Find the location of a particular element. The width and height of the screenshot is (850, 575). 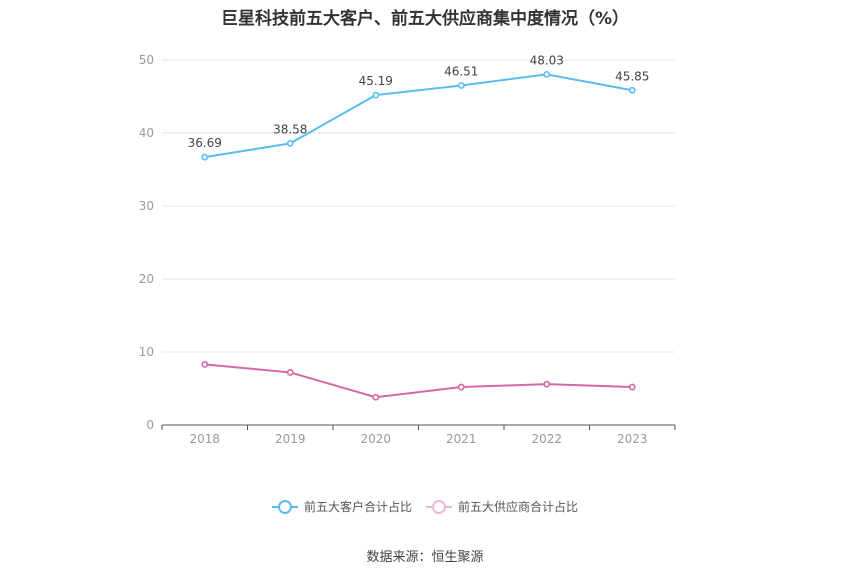

data-label: 36.69 is located at coordinates (205, 143).